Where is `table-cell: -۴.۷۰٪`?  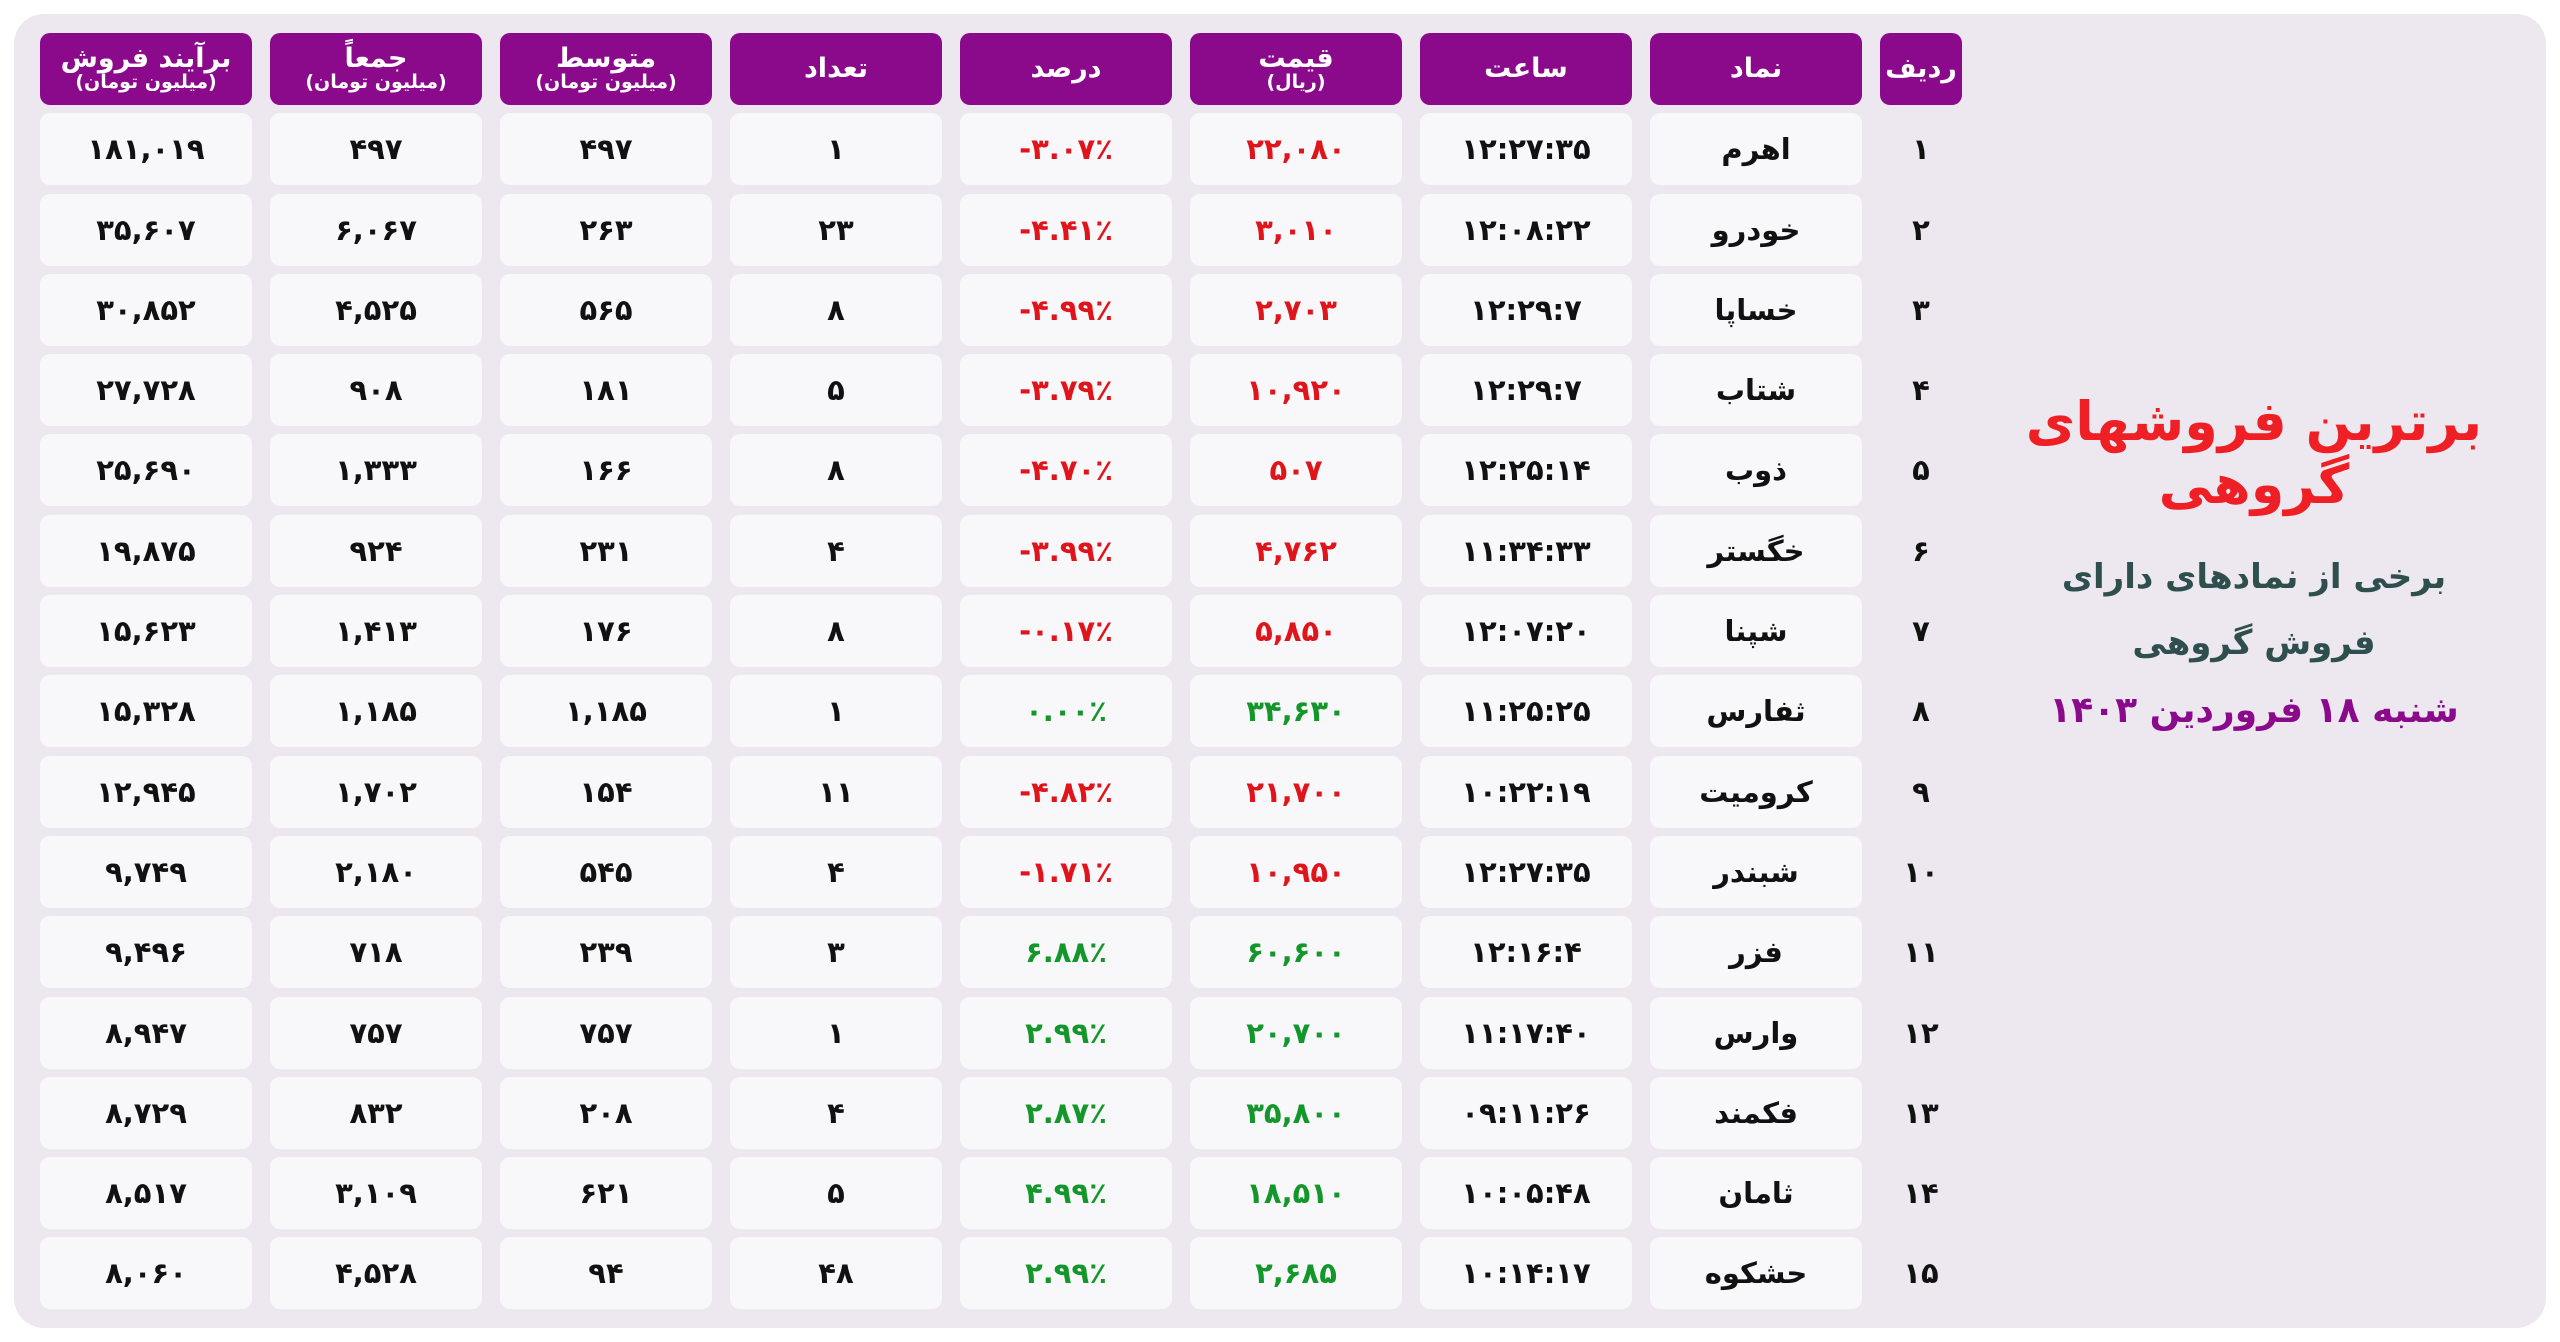
table-cell: -۴.۷۰٪ is located at coordinates (1066, 470).